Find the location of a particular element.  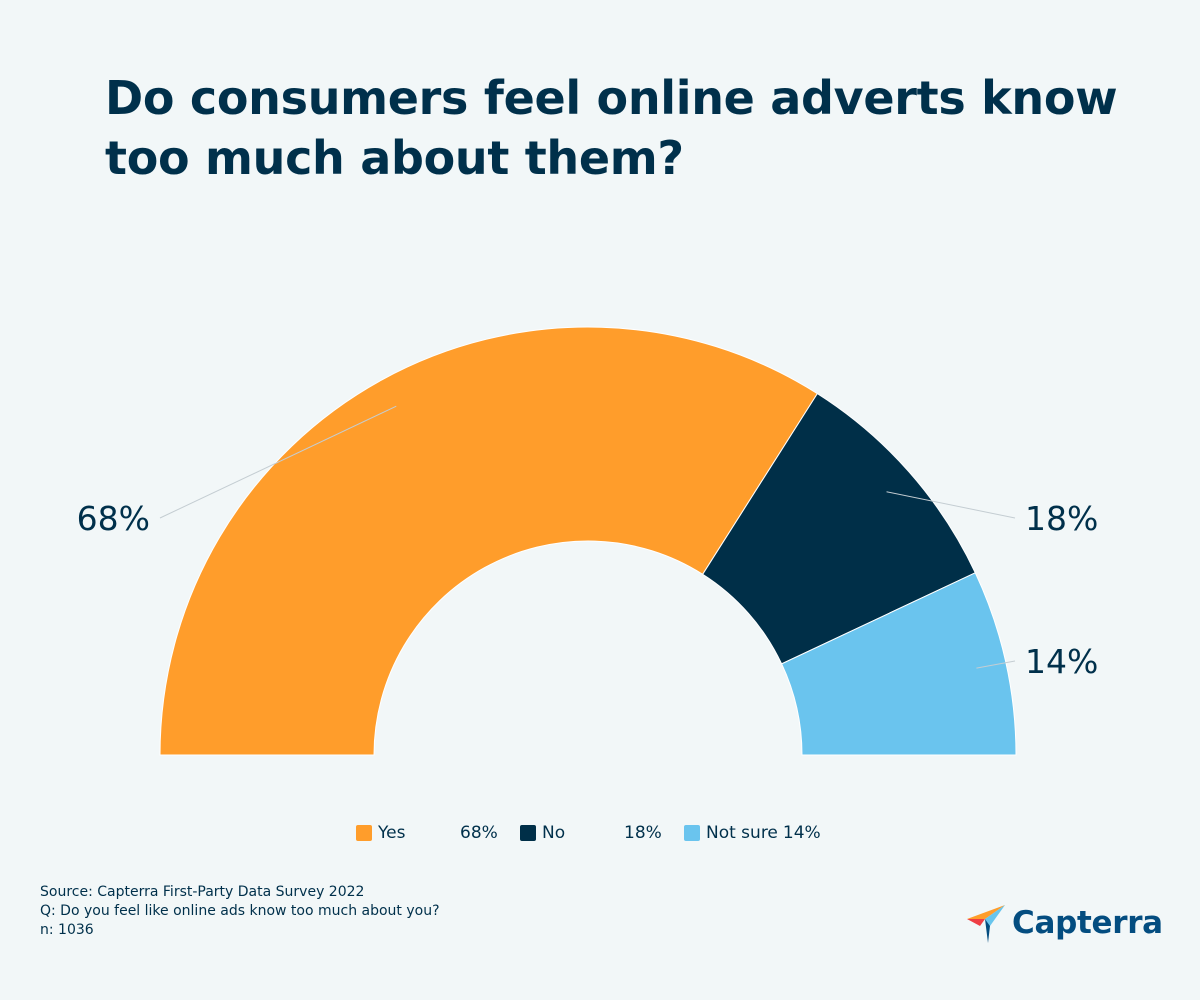

capterra-logo: Capterra is located at coordinates (1064, 923).